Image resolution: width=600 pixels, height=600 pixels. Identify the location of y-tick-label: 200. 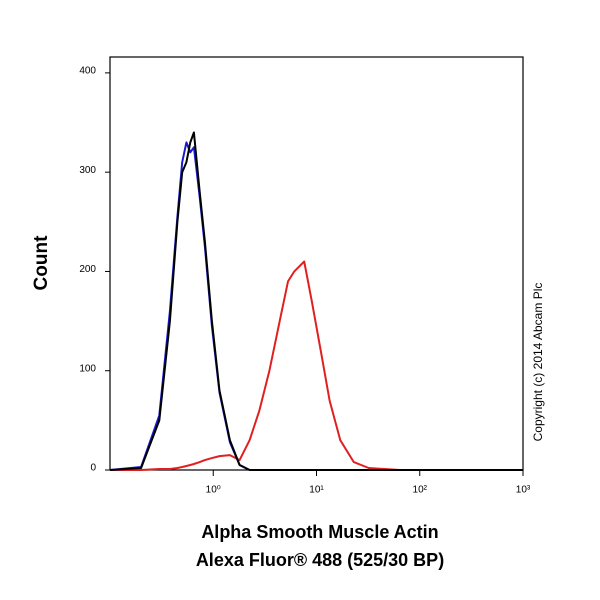
(87, 269).